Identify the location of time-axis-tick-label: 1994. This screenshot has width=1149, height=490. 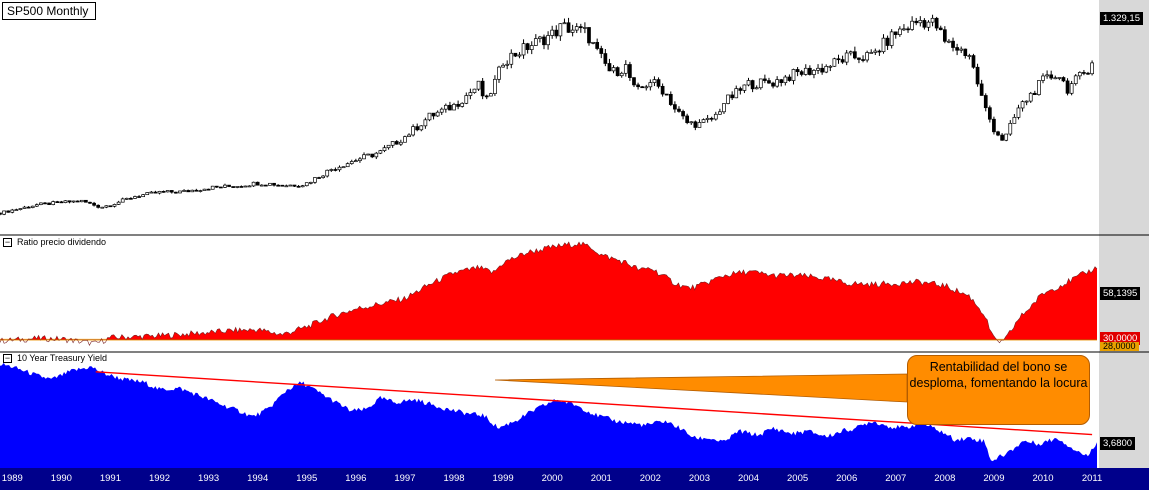
(257, 478).